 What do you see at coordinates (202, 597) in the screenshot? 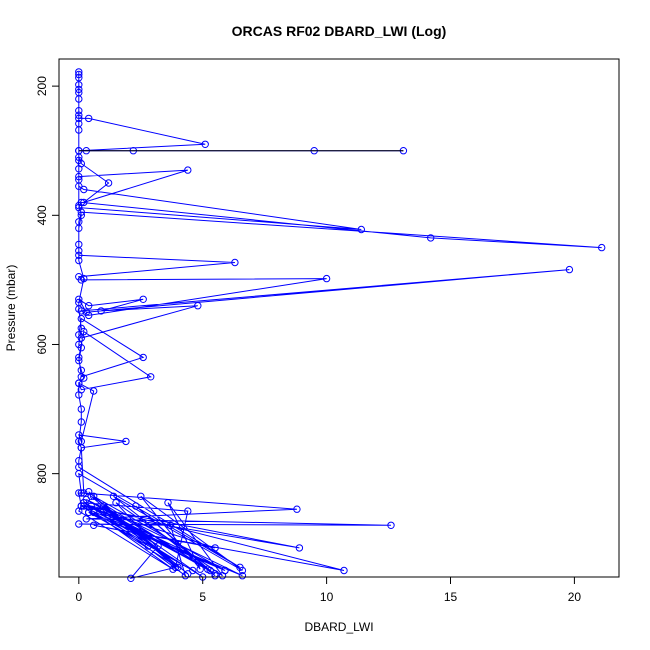
I see `x-tick-label: 5` at bounding box center [202, 597].